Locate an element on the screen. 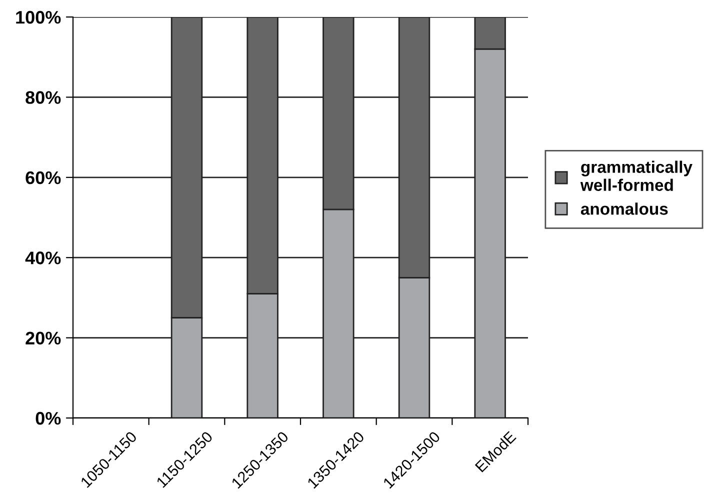 This screenshot has height=504, width=717. y-tick-label: 20% is located at coordinates (43, 338).